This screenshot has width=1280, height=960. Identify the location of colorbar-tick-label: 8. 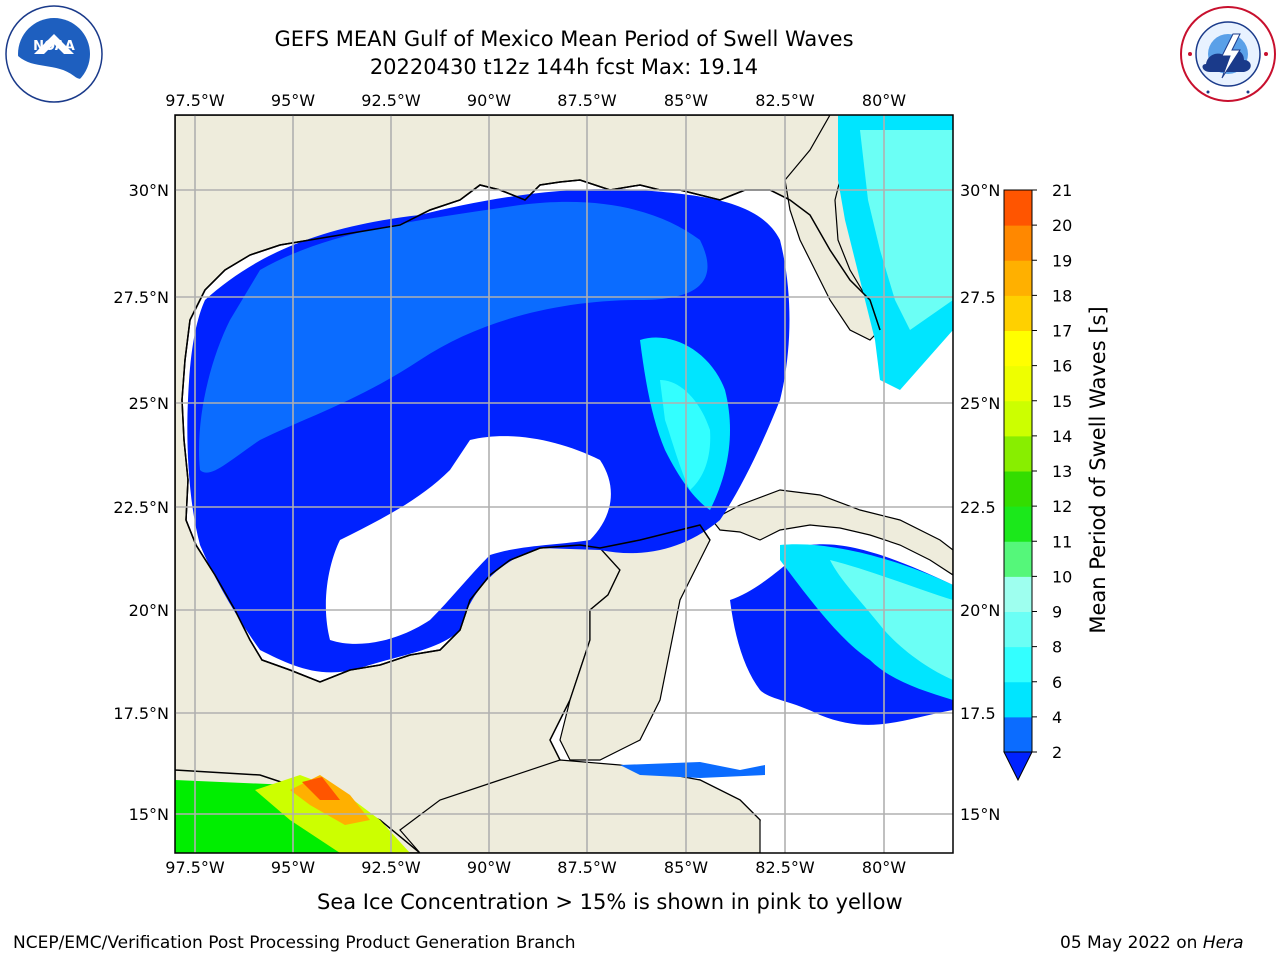
(1057, 647).